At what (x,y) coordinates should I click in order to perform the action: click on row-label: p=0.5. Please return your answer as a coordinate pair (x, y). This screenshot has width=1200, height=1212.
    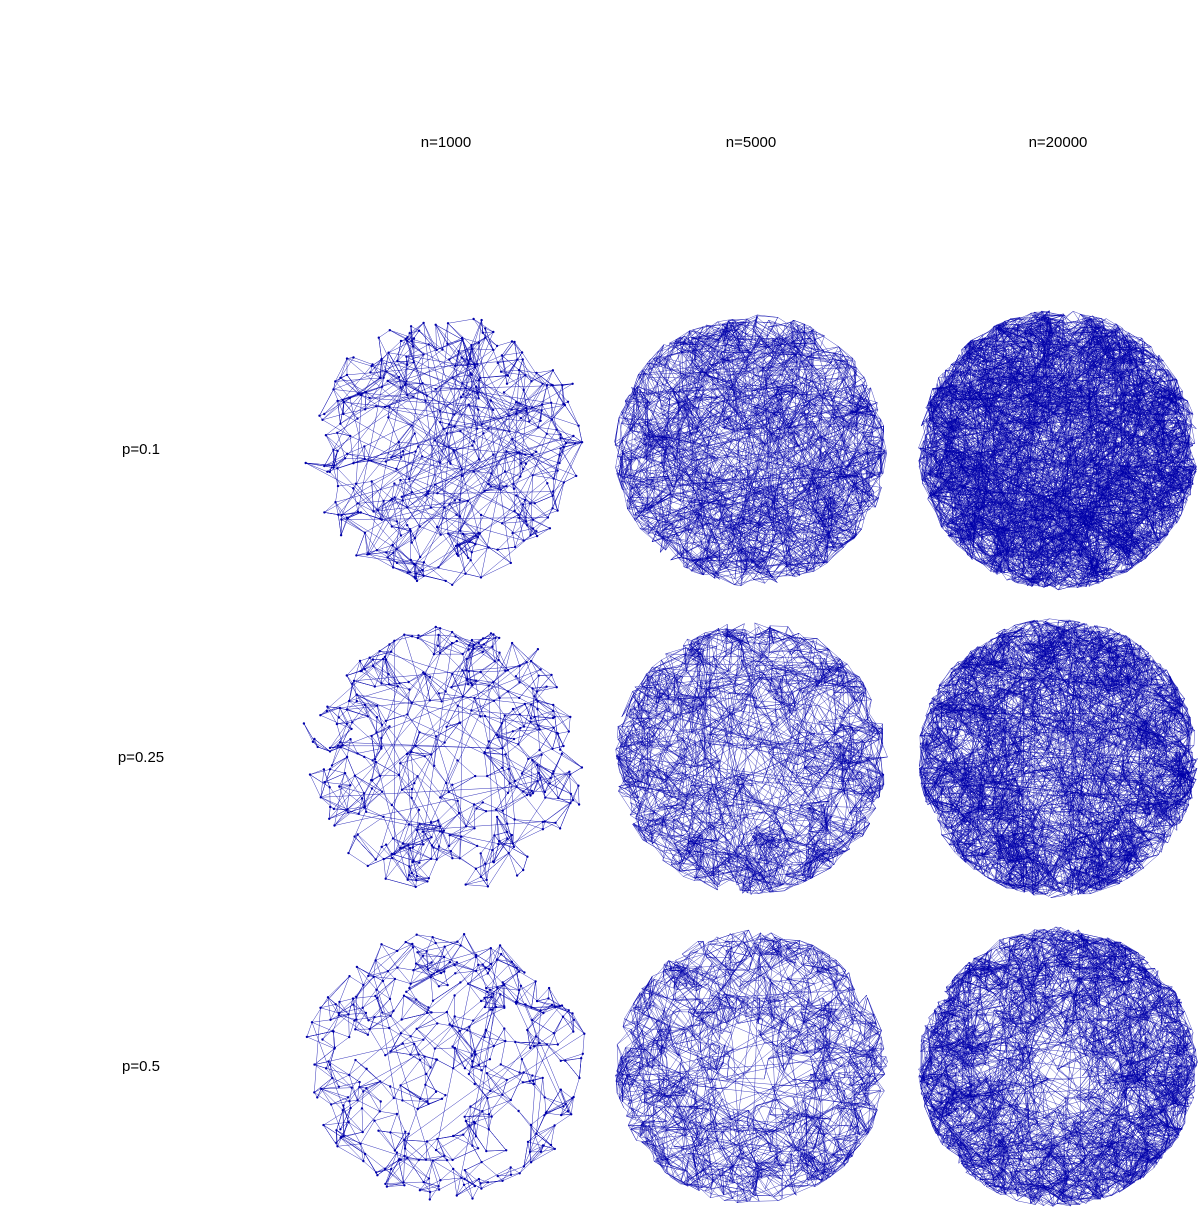
    Looking at the image, I should click on (141, 1066).